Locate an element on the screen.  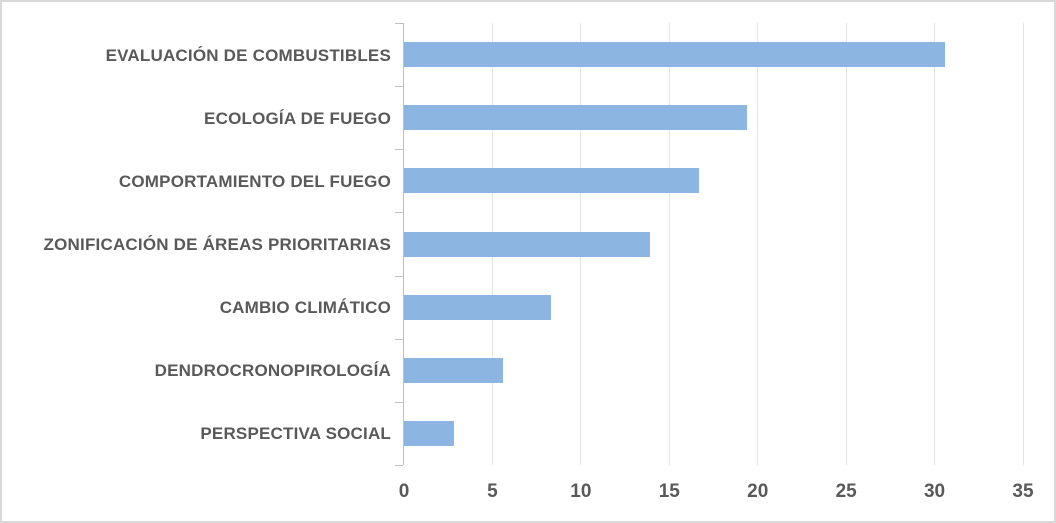
x-tick-label: 10 is located at coordinates (581, 491).